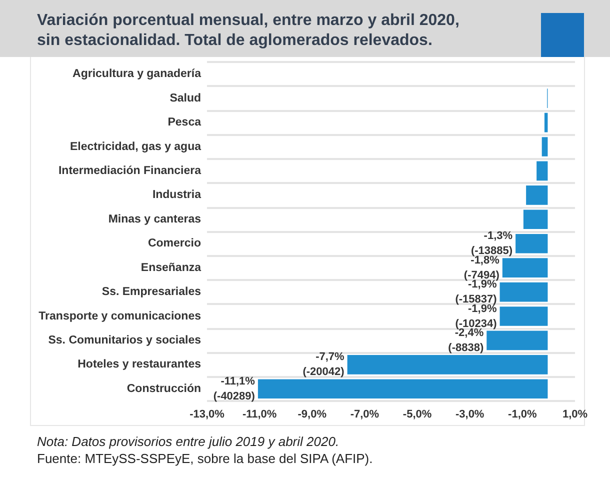 The height and width of the screenshot is (487, 610). What do you see at coordinates (171, 268) in the screenshot?
I see `y-tick-label: Enseñanza` at bounding box center [171, 268].